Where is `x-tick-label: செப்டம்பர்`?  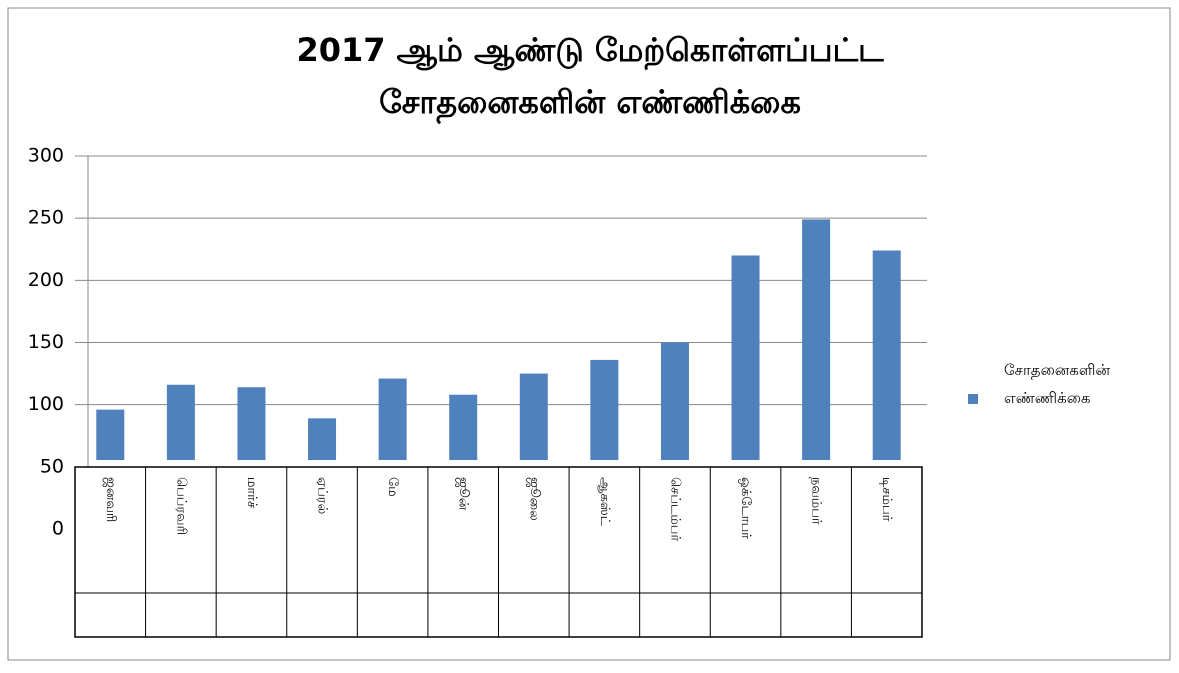 x-tick-label: செப்டம்பர் is located at coordinates (674, 509).